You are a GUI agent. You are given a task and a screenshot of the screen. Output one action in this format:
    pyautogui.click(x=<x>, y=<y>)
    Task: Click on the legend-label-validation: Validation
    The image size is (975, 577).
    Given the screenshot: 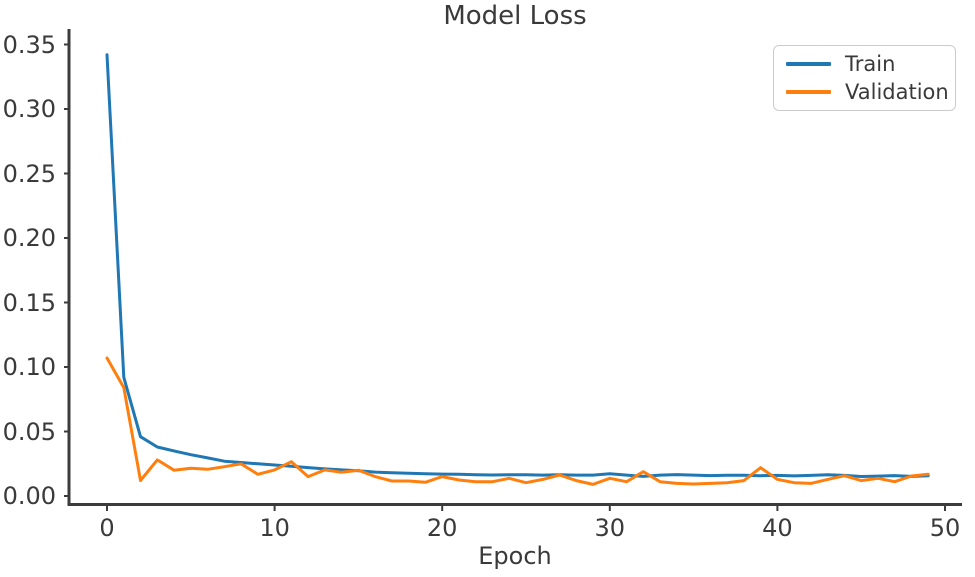 What is the action you would take?
    pyautogui.click(x=897, y=92)
    